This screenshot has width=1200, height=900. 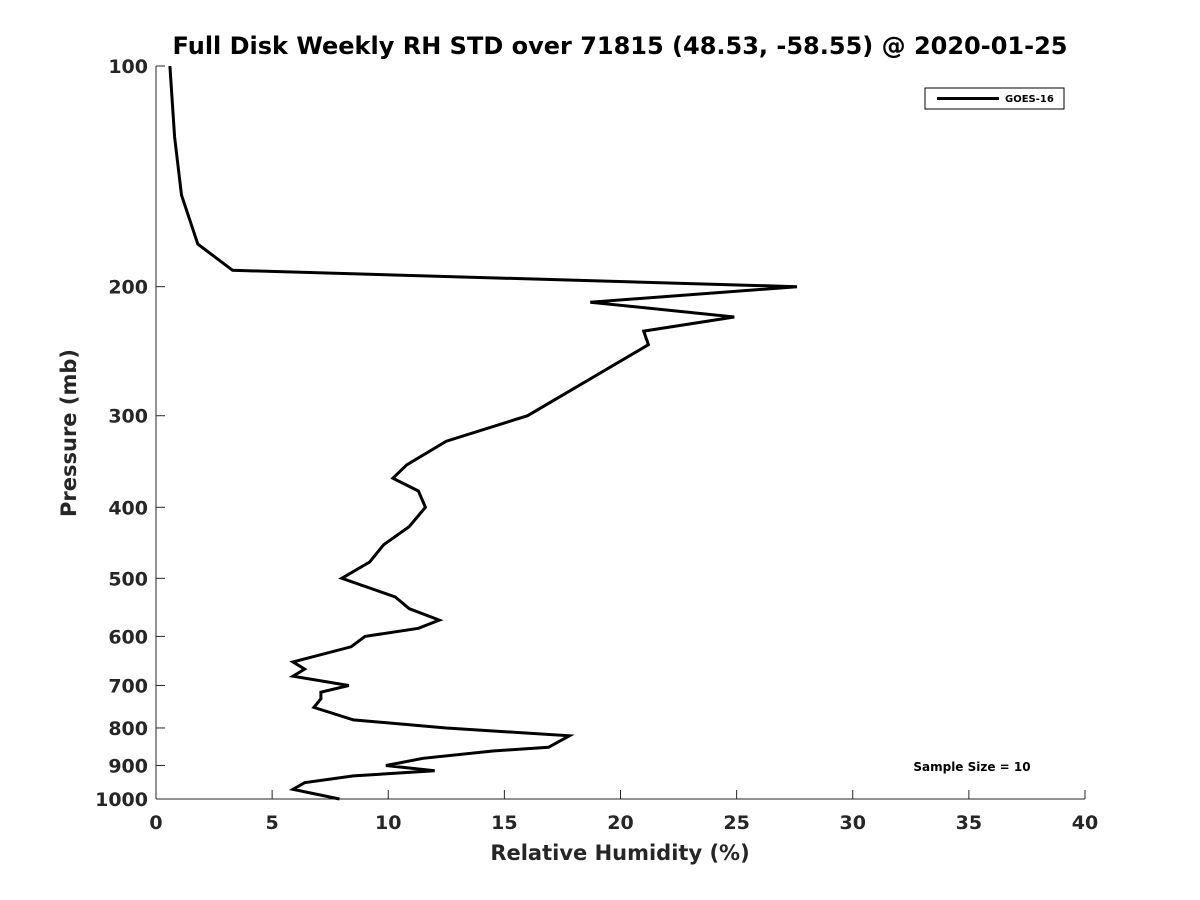 I want to click on y-tick-label: 900, so click(x=128, y=766).